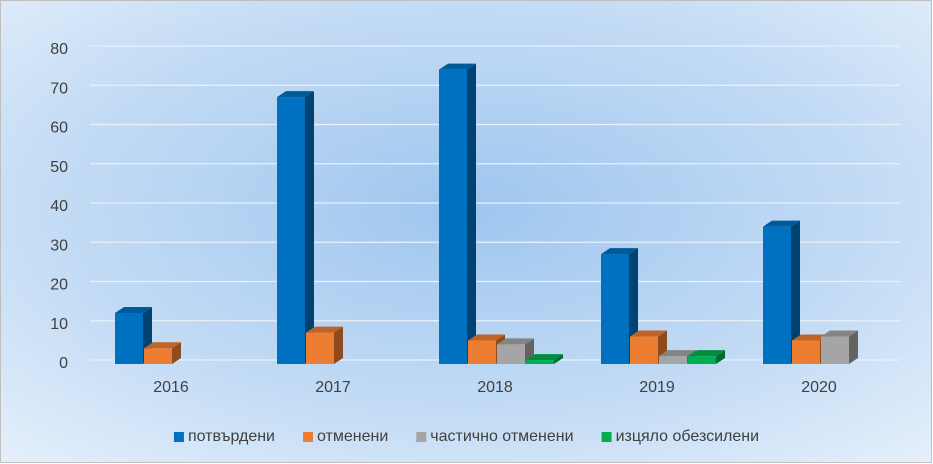  Describe the element at coordinates (63, 363) in the screenshot. I see `y-tick-label: 0` at that location.